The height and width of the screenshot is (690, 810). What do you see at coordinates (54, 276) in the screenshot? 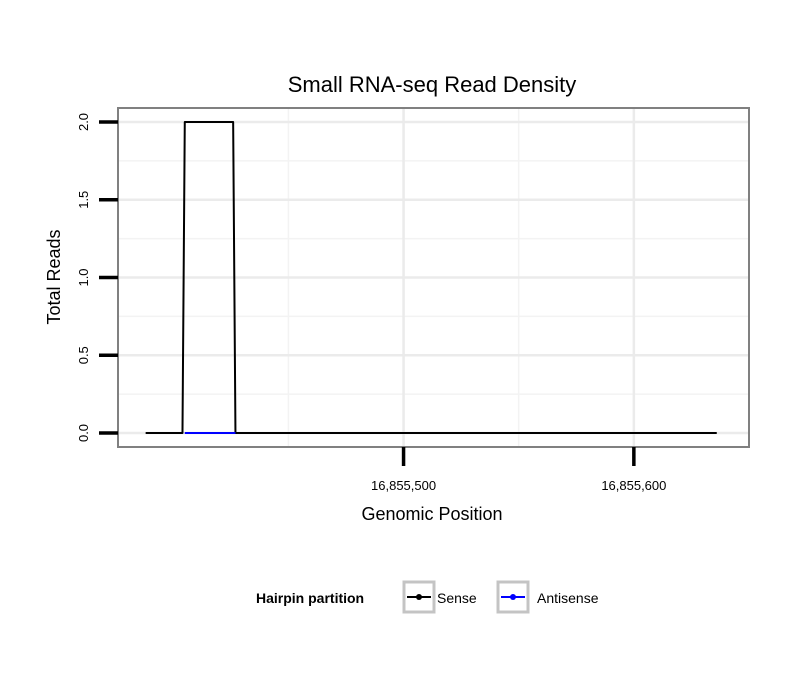
I see `y-axis-title: Total Reads` at bounding box center [54, 276].